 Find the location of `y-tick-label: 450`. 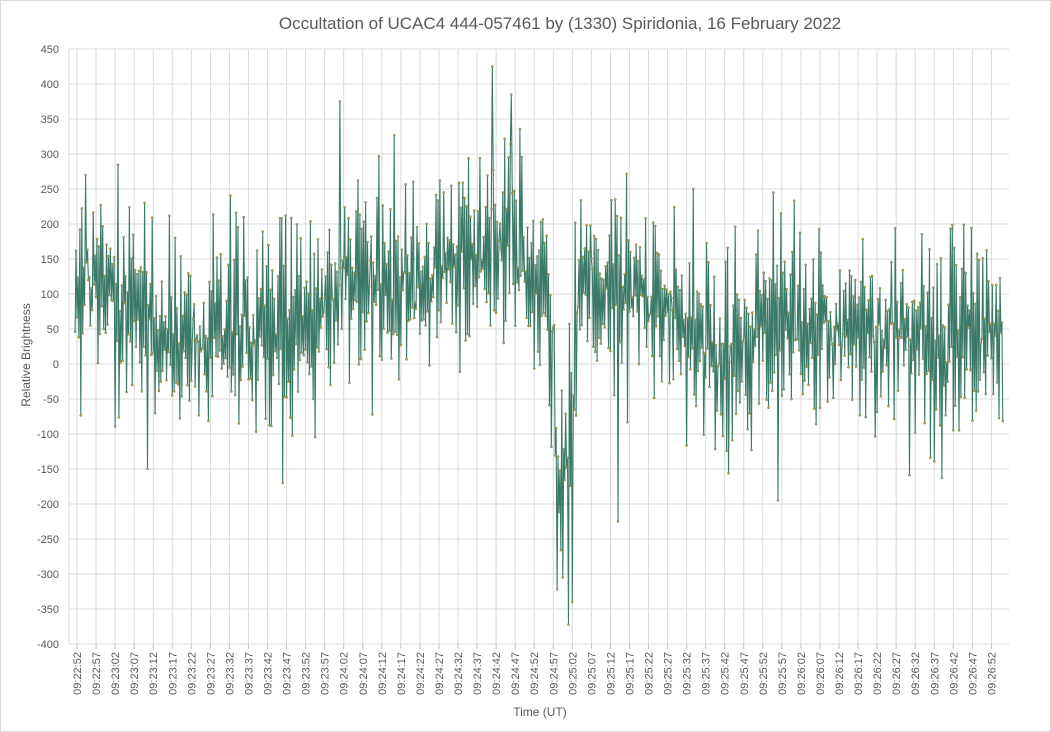

y-tick-label: 450 is located at coordinates (50, 50).